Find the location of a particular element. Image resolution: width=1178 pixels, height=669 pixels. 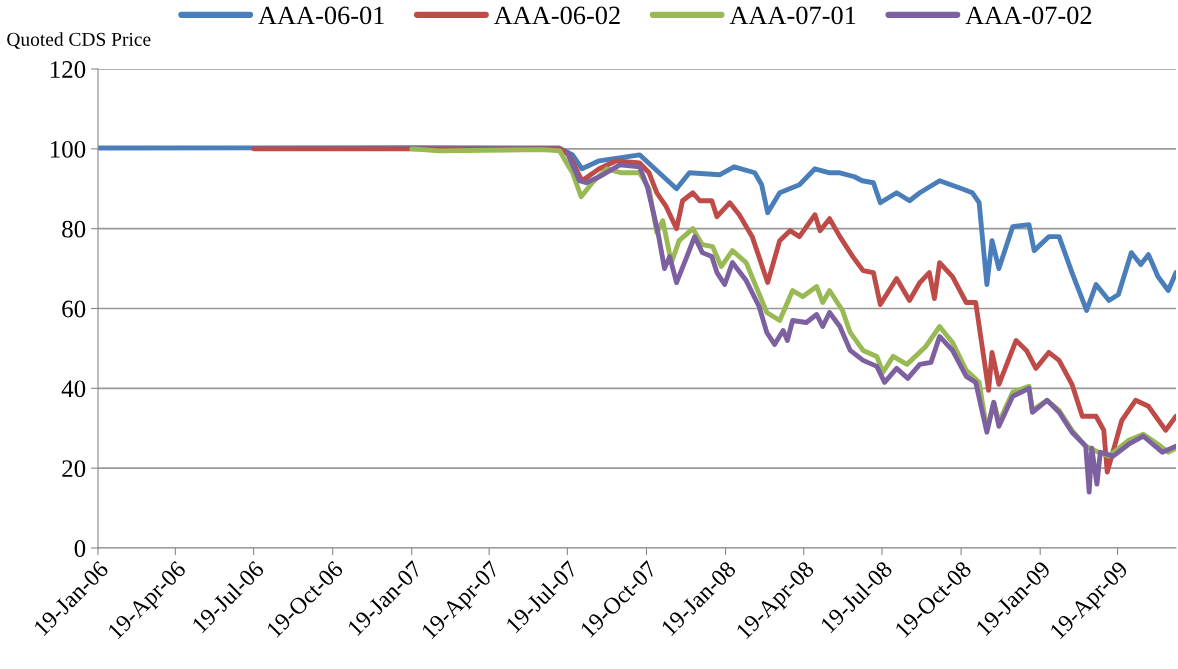

y-tick-label: 100 is located at coordinates (68, 149).